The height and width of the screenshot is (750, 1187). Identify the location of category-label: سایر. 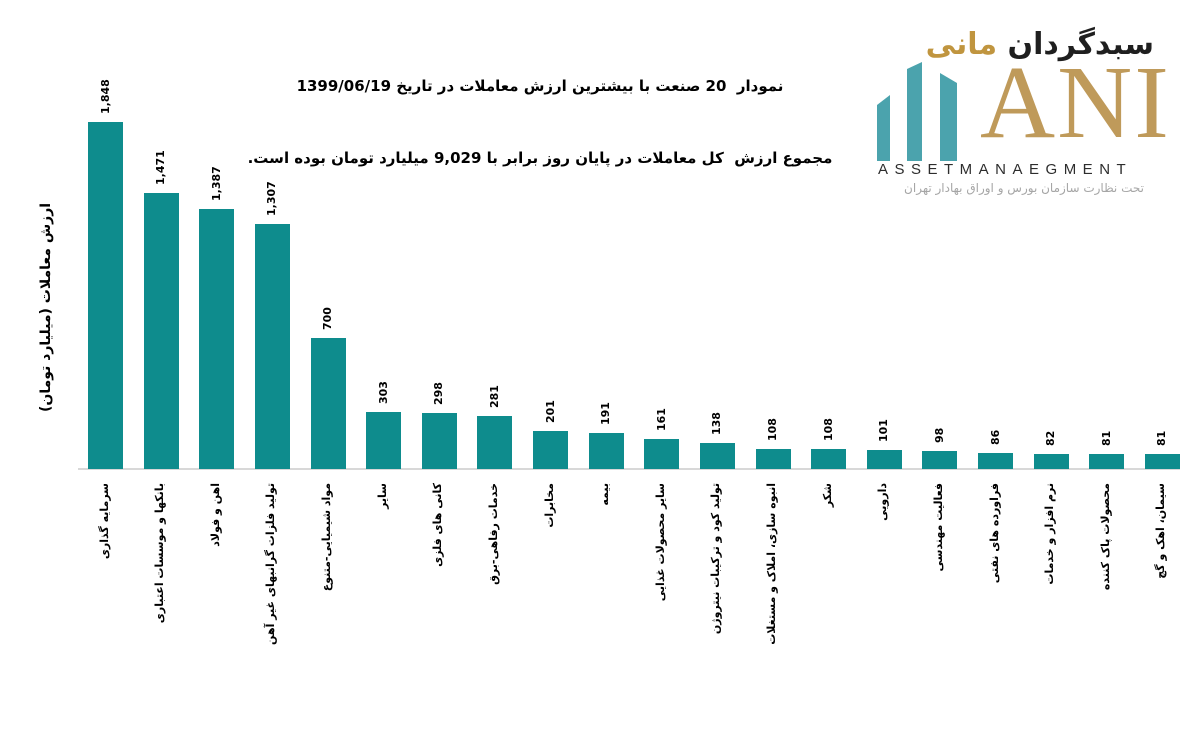
(382, 496).